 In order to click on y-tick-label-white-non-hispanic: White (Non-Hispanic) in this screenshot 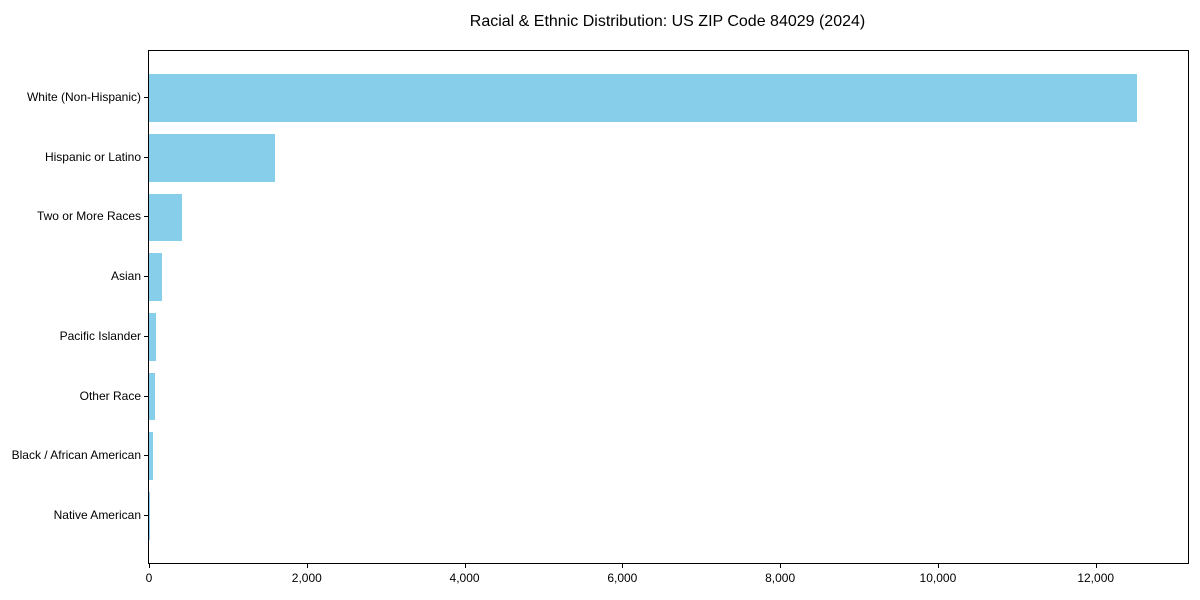, I will do `click(83, 97)`.